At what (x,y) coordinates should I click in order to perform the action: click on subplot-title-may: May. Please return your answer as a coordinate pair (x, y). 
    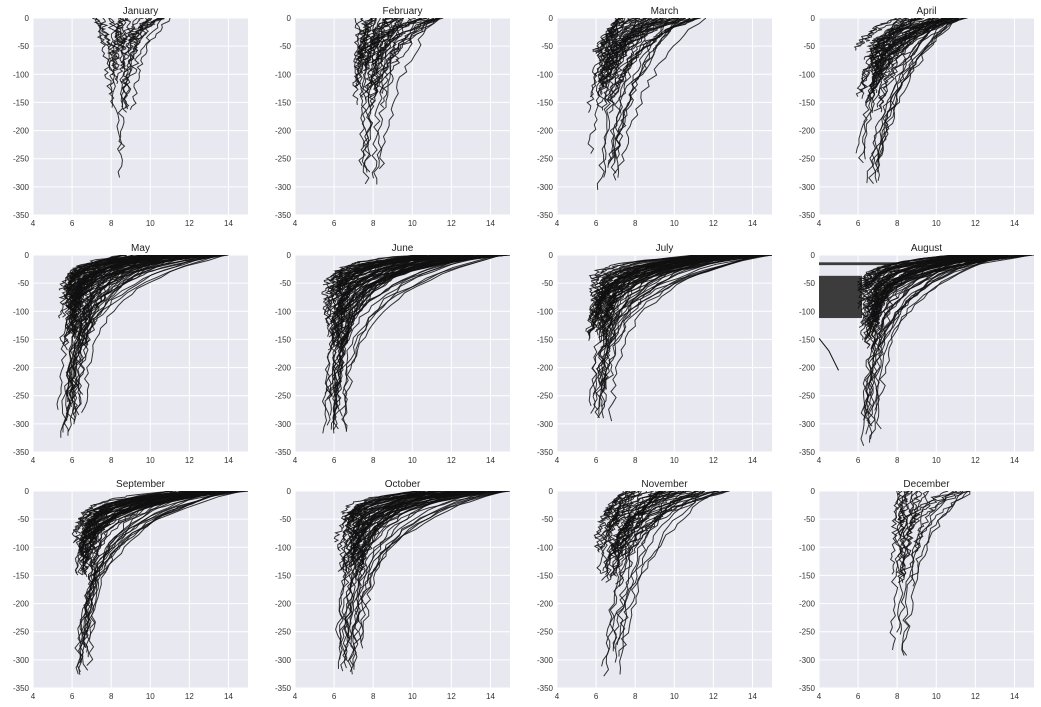
    Looking at the image, I should click on (140, 248).